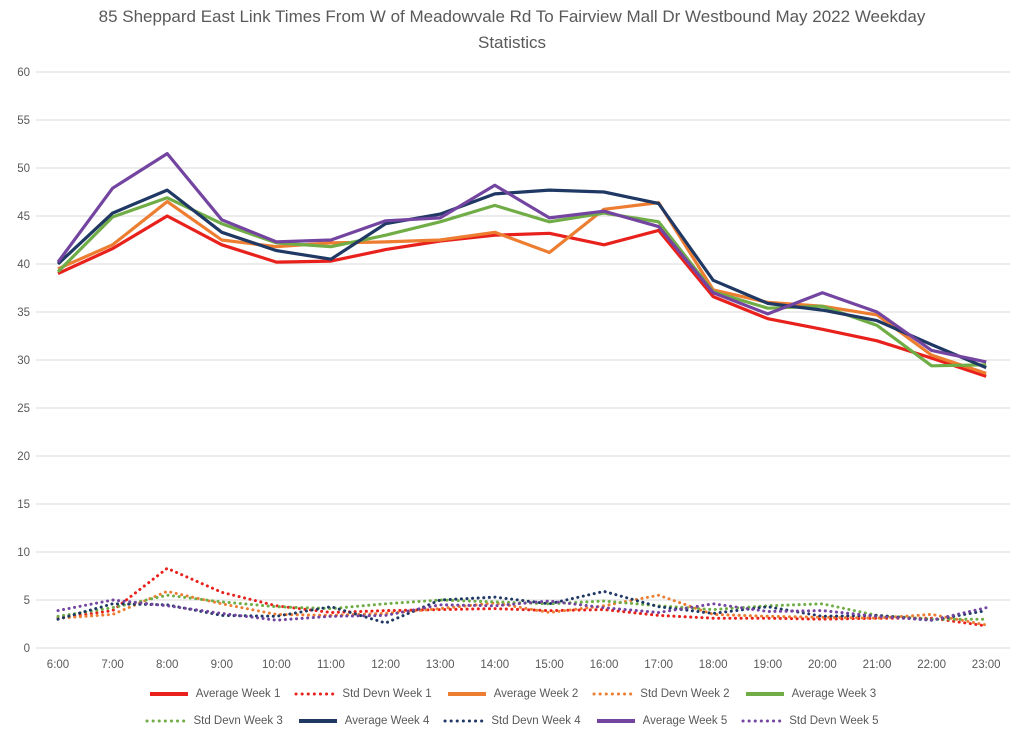 The width and height of the screenshot is (1024, 736). Describe the element at coordinates (23, 409) in the screenshot. I see `y-axis-tick-25: 25` at that location.